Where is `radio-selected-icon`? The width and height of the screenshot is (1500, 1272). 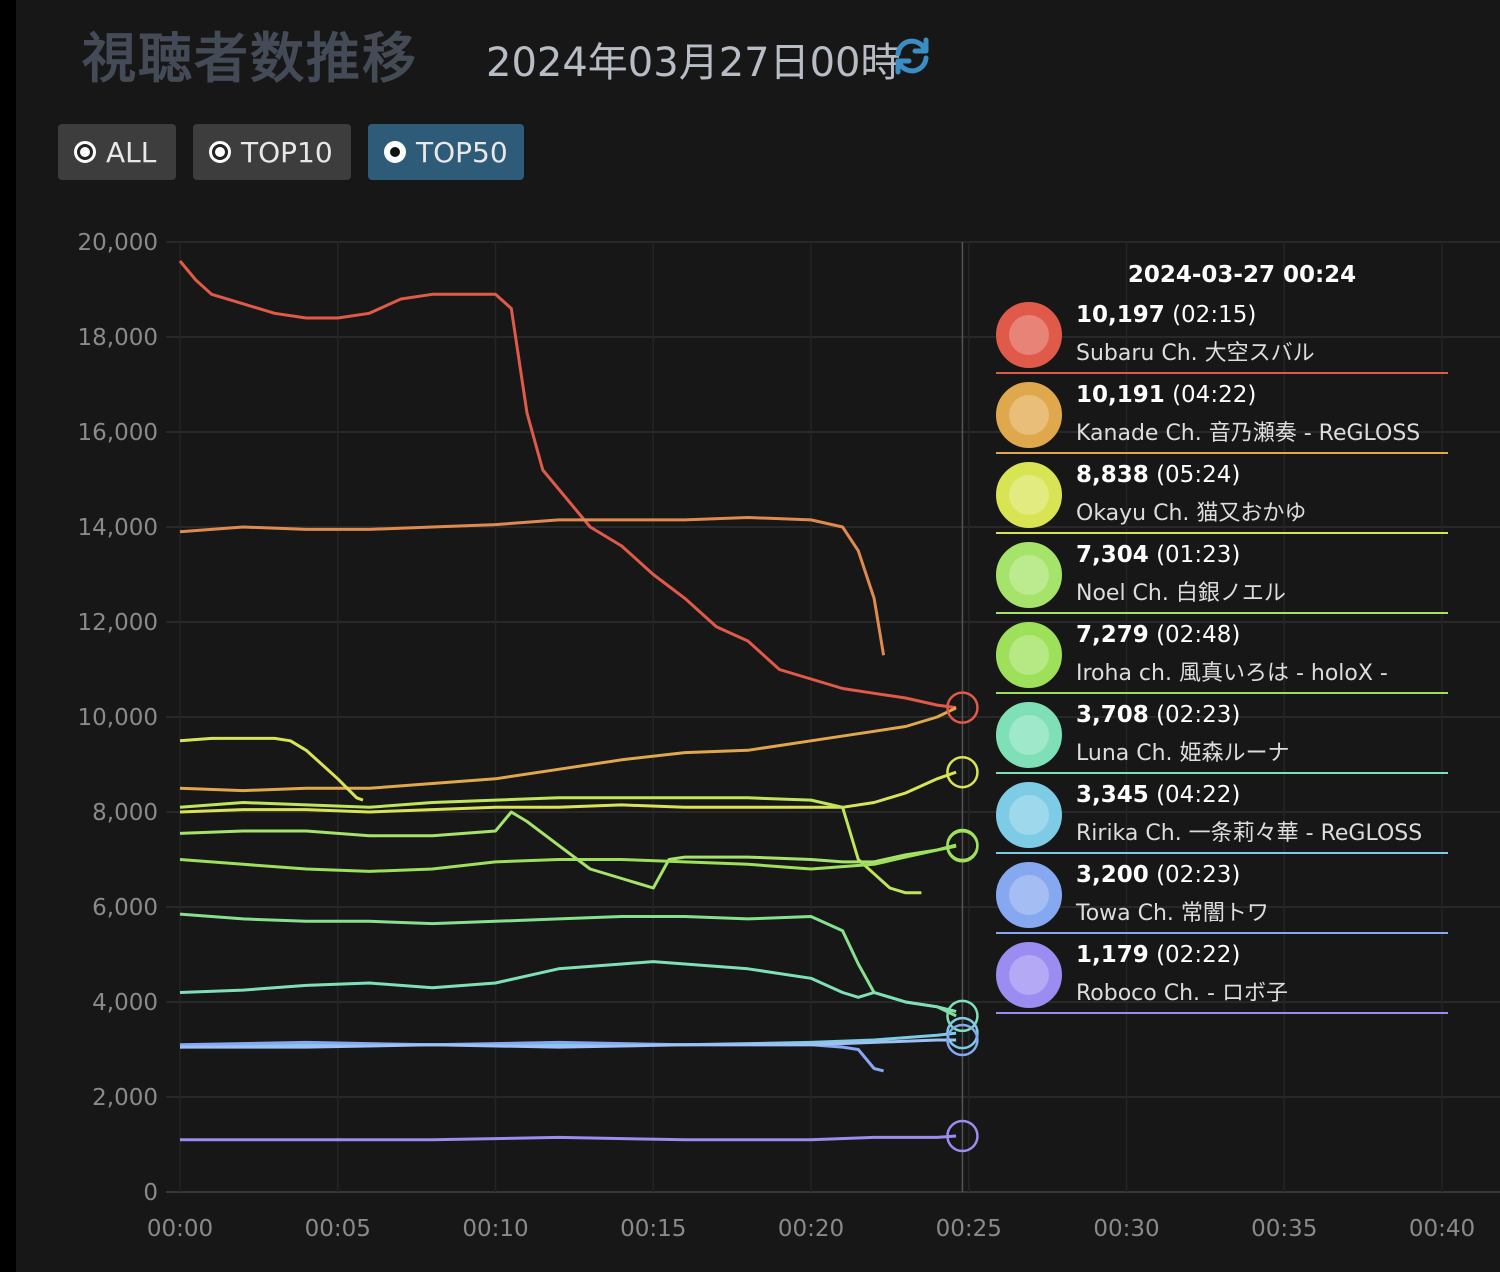 radio-selected-icon is located at coordinates (395, 152).